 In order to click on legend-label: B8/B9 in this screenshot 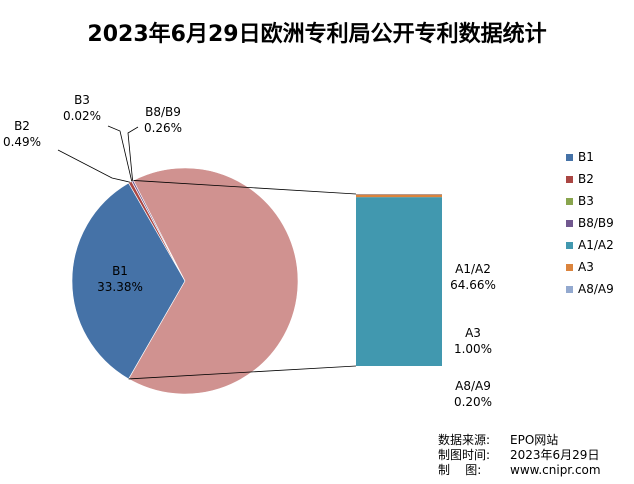, I will do `click(596, 223)`.